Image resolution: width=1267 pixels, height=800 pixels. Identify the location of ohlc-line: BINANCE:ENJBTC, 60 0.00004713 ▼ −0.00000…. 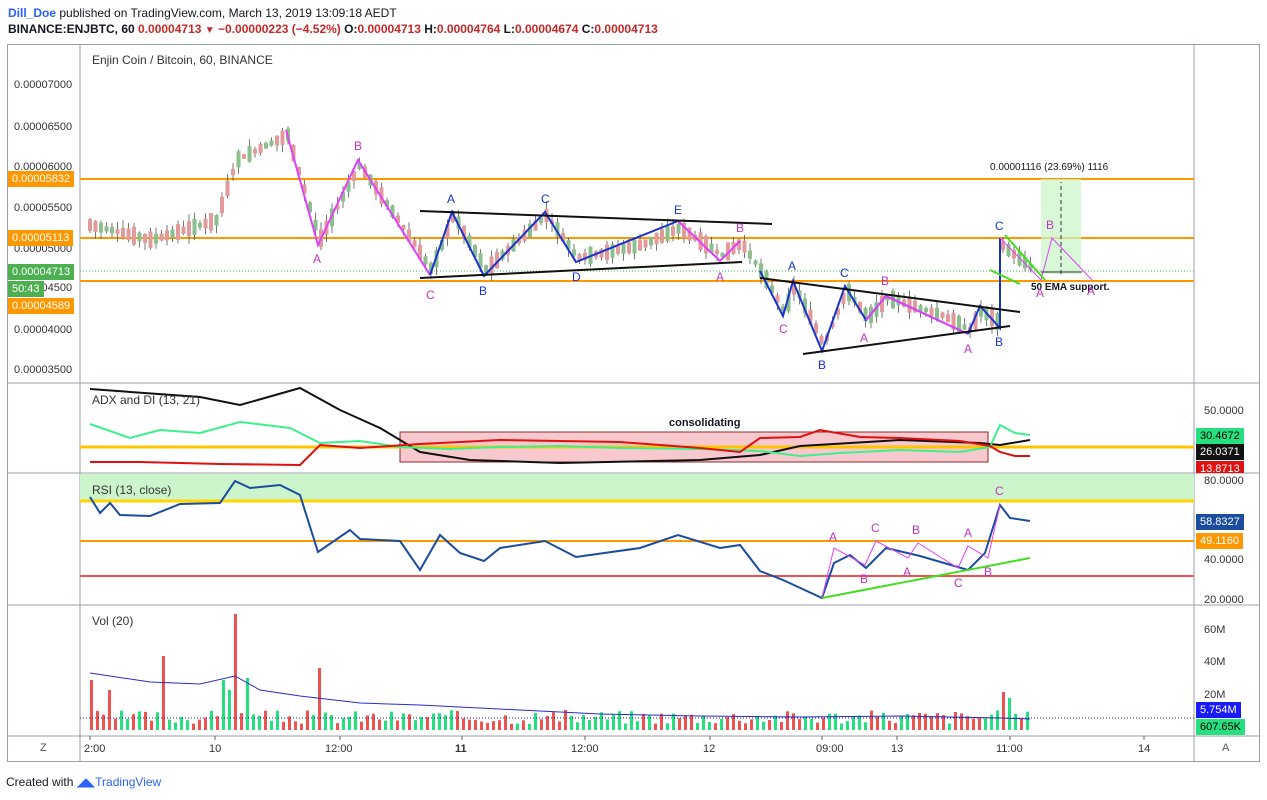
(333, 29).